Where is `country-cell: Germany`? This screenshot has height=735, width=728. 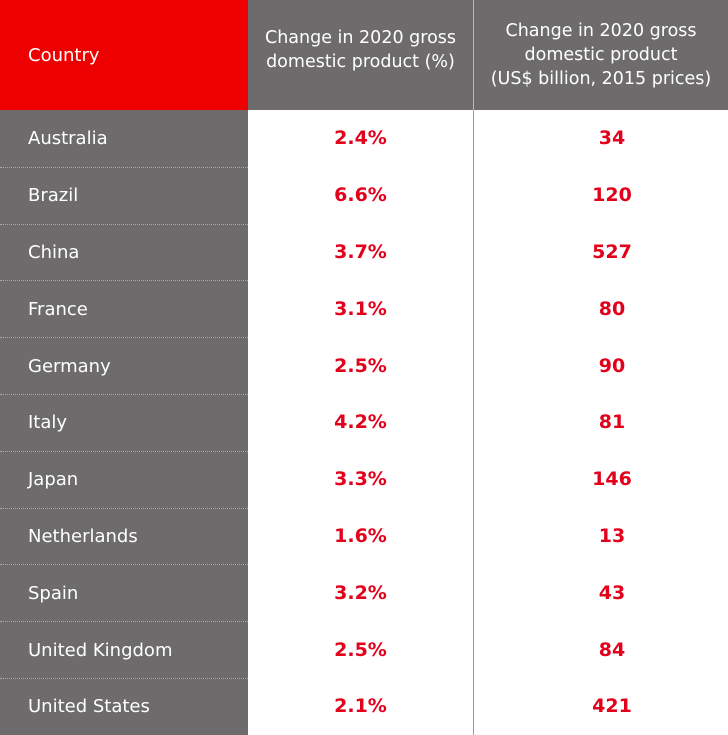 country-cell: Germany is located at coordinates (124, 365).